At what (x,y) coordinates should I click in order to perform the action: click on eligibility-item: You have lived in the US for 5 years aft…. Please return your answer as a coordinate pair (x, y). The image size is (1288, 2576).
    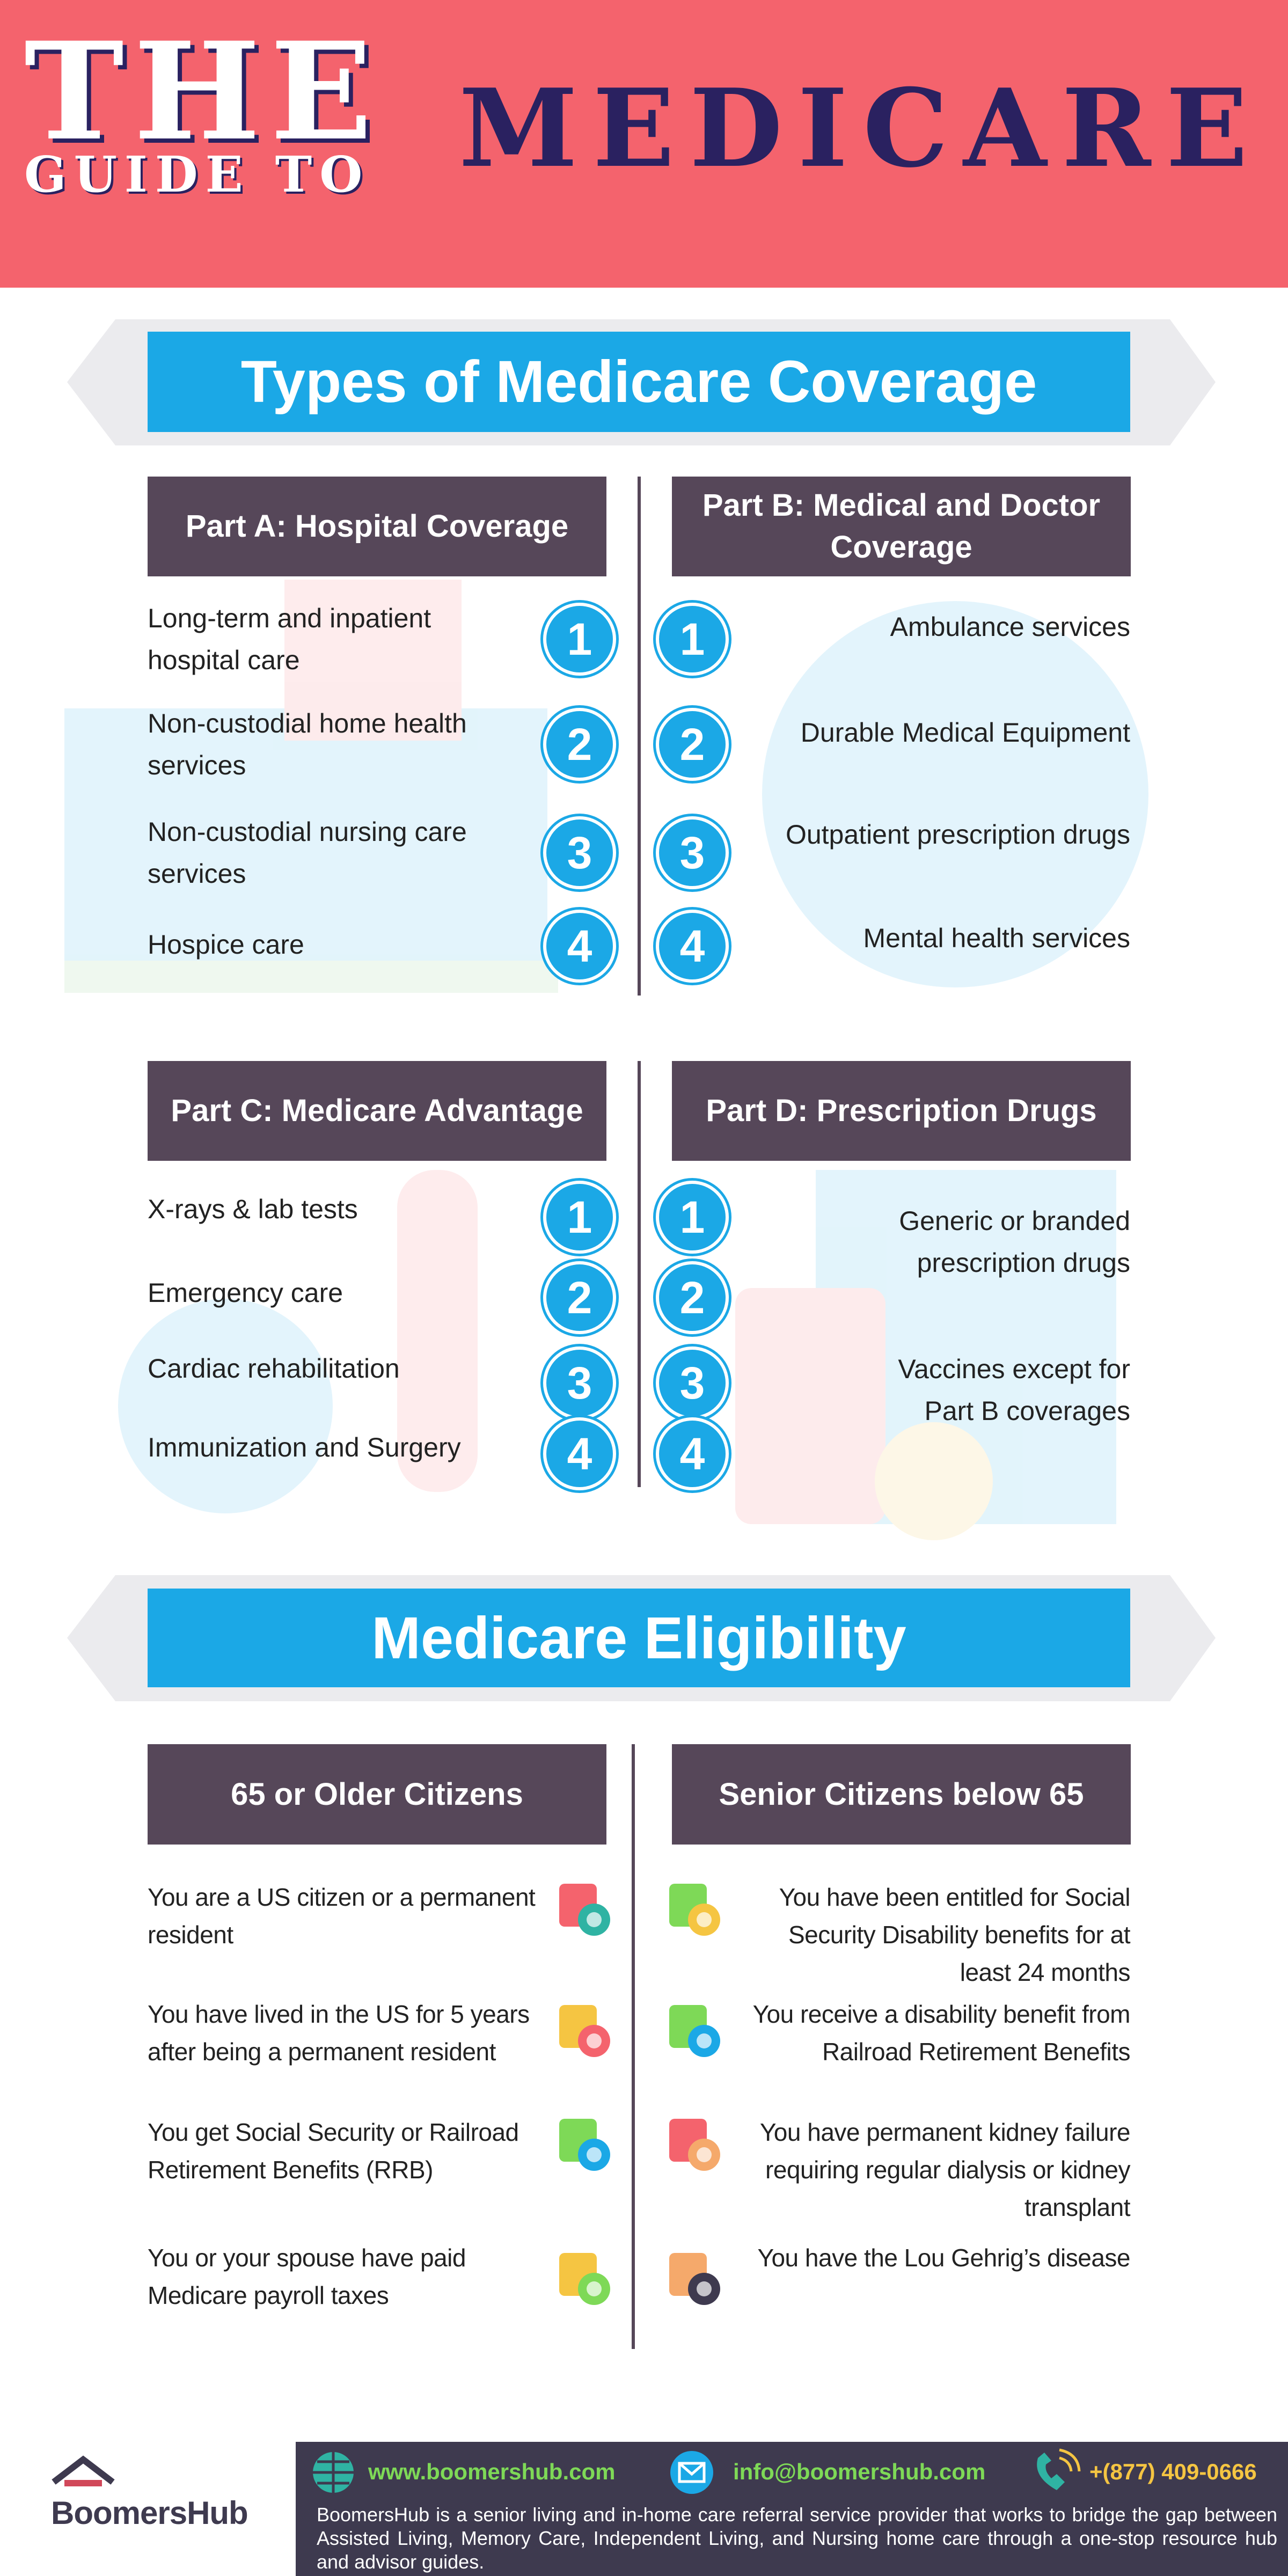
    Looking at the image, I should click on (339, 2033).